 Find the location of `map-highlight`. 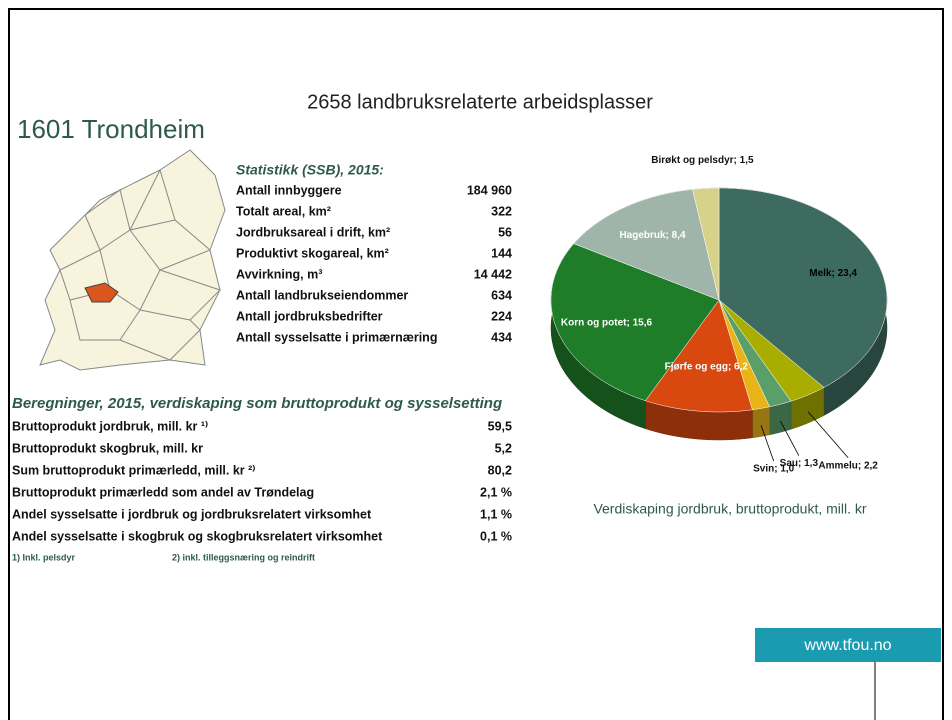

map-highlight is located at coordinates (101, 292).